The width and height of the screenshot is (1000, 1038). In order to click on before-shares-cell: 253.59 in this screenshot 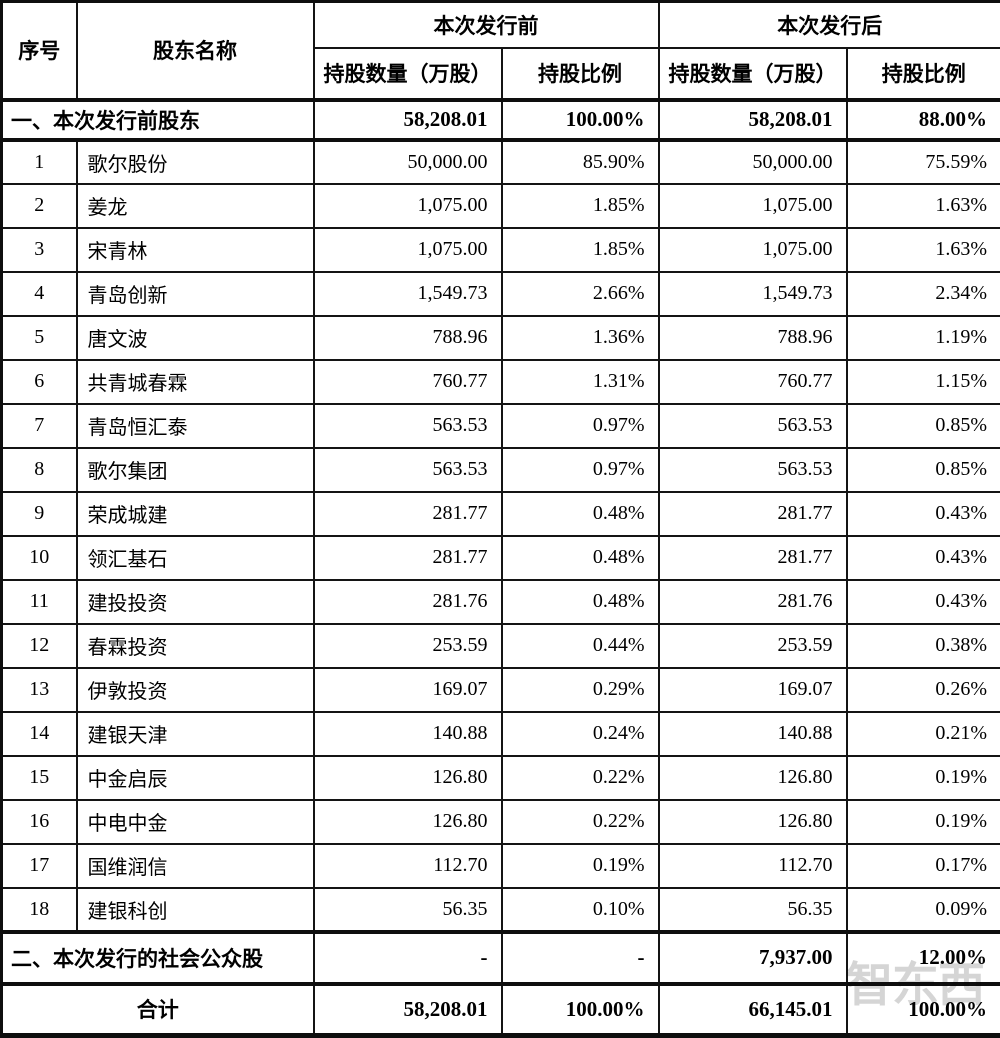, I will do `click(407, 645)`.